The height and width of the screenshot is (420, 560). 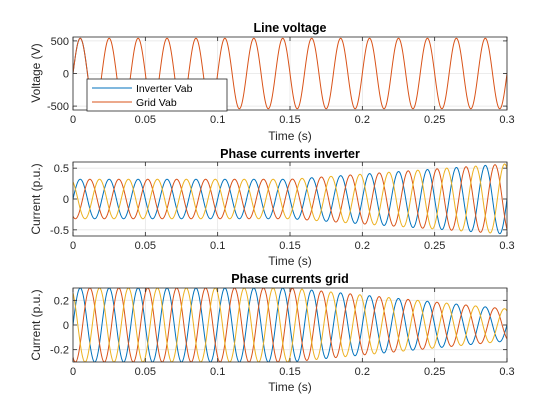 What do you see at coordinates (164, 89) in the screenshot?
I see `legend-label-inverter-vab: Inverter Vab` at bounding box center [164, 89].